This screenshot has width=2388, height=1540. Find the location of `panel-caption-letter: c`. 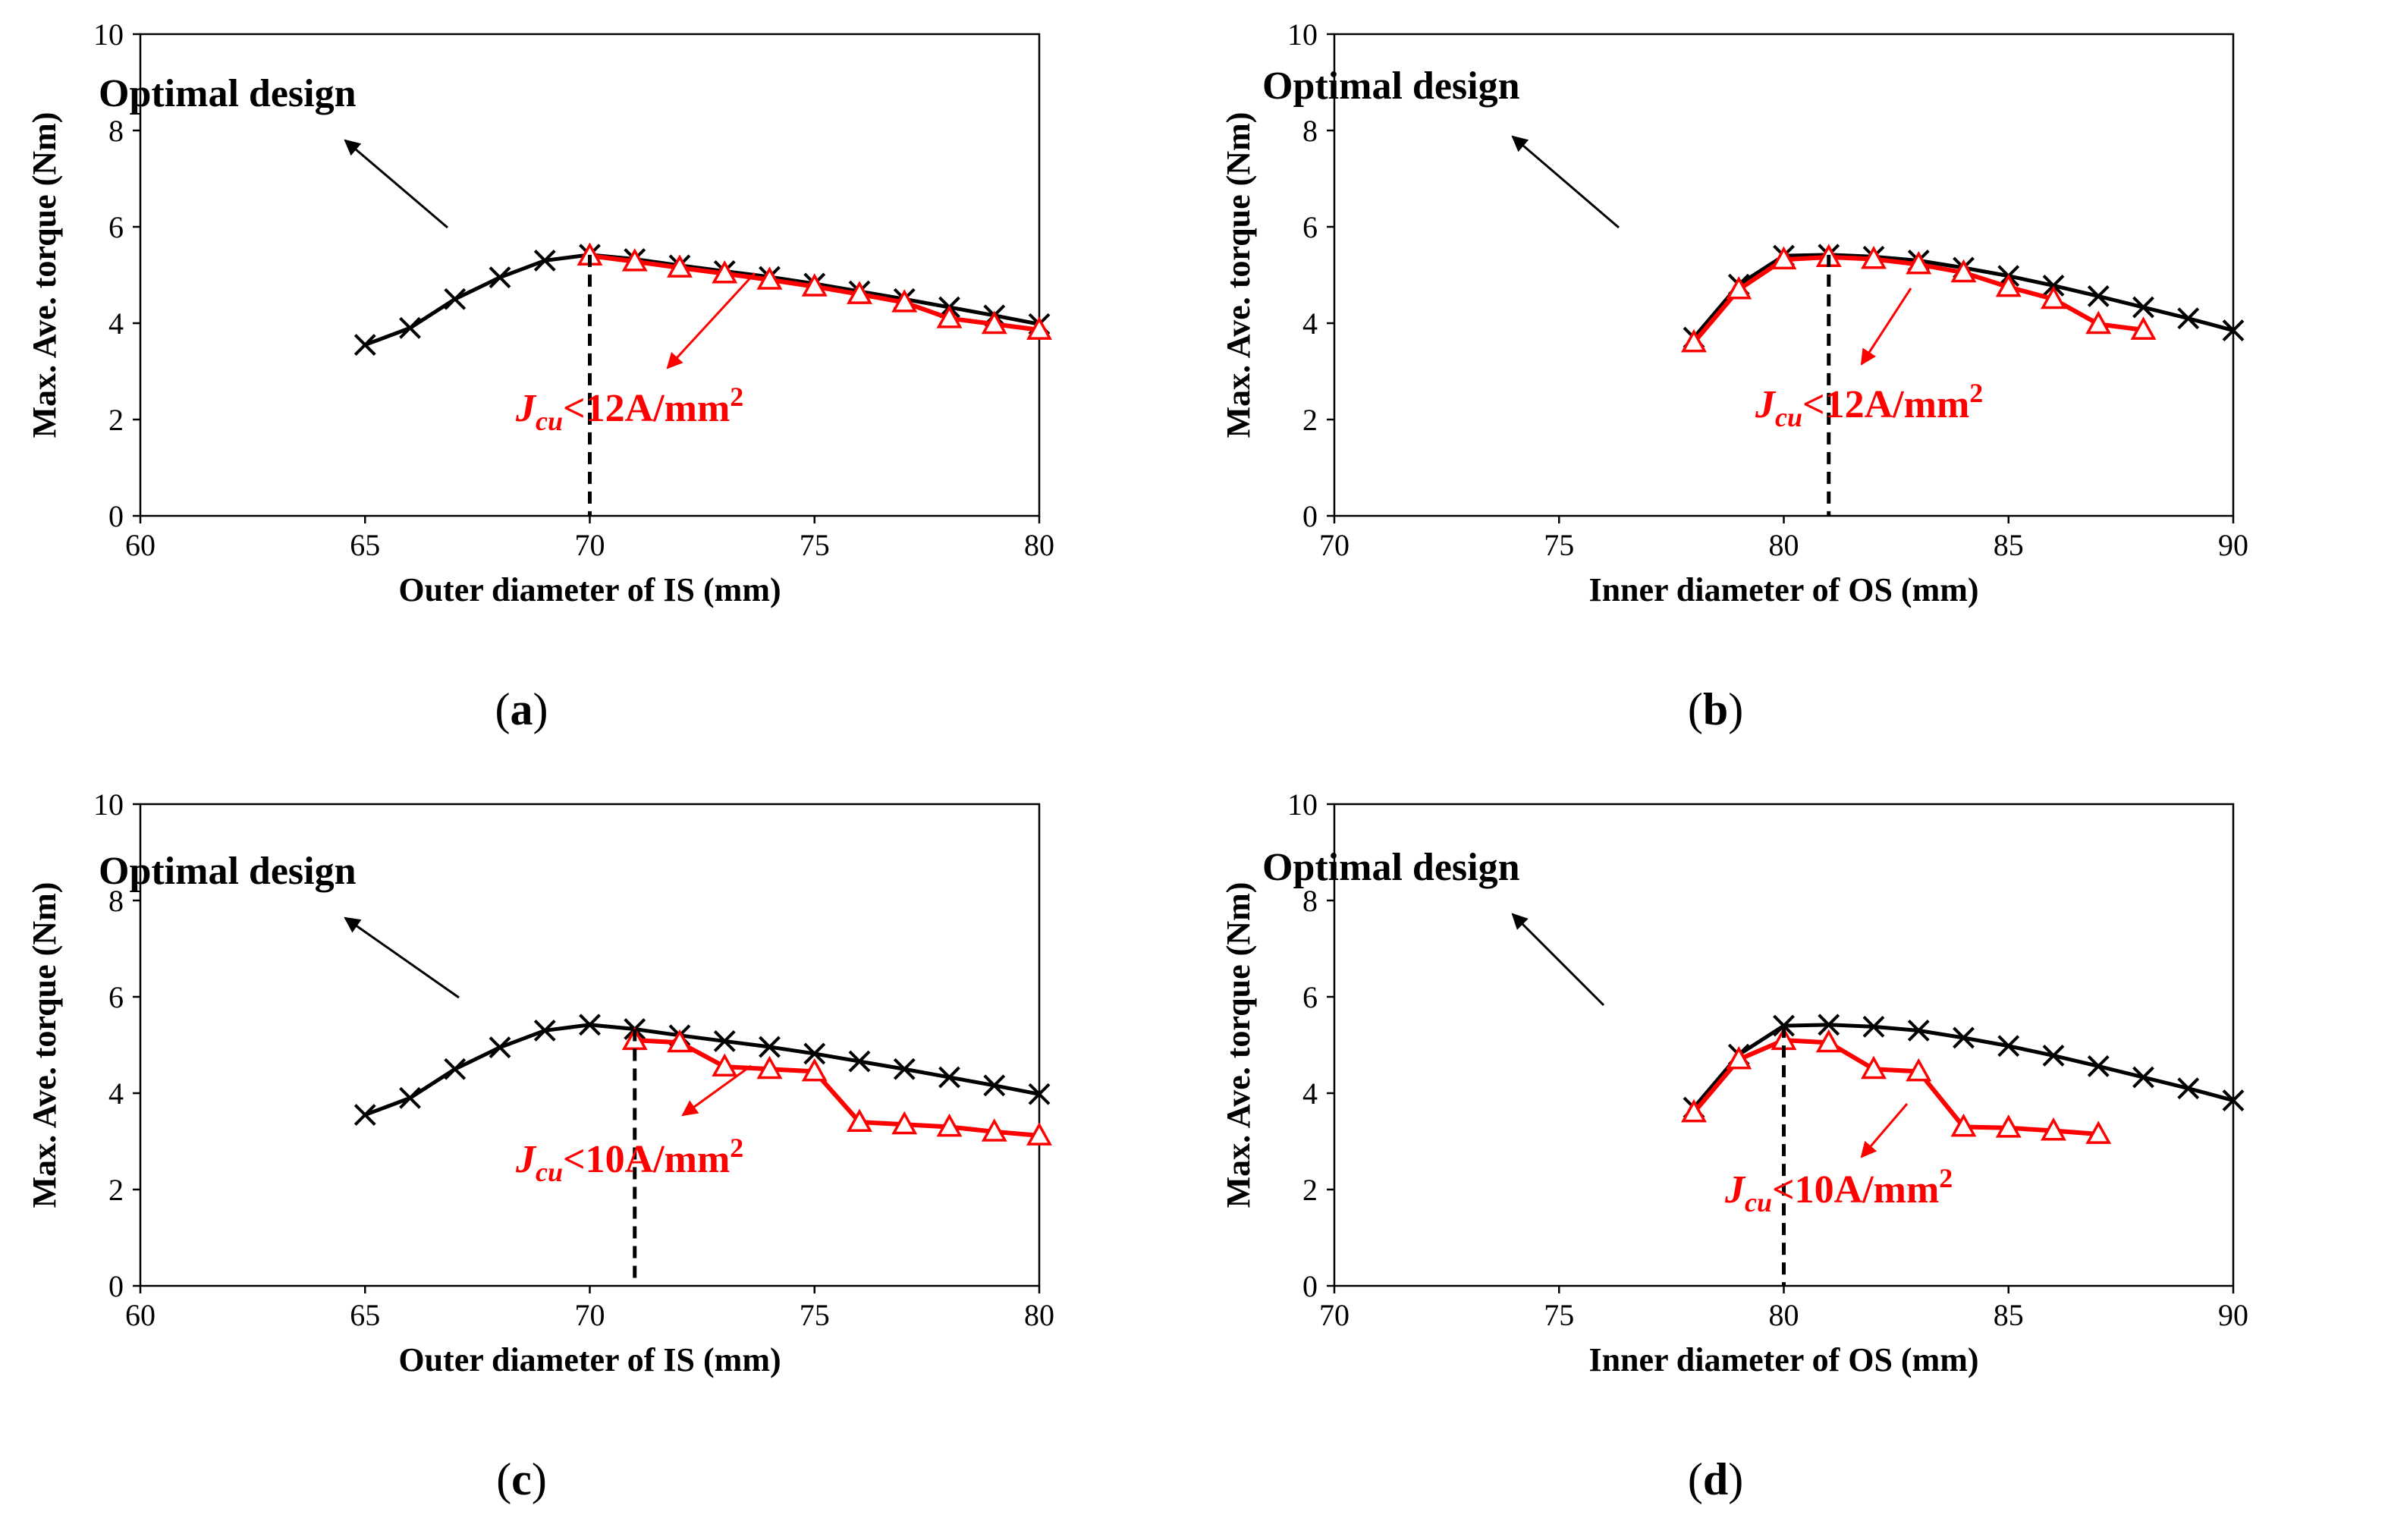

panel-caption-letter: c is located at coordinates (521, 1479).